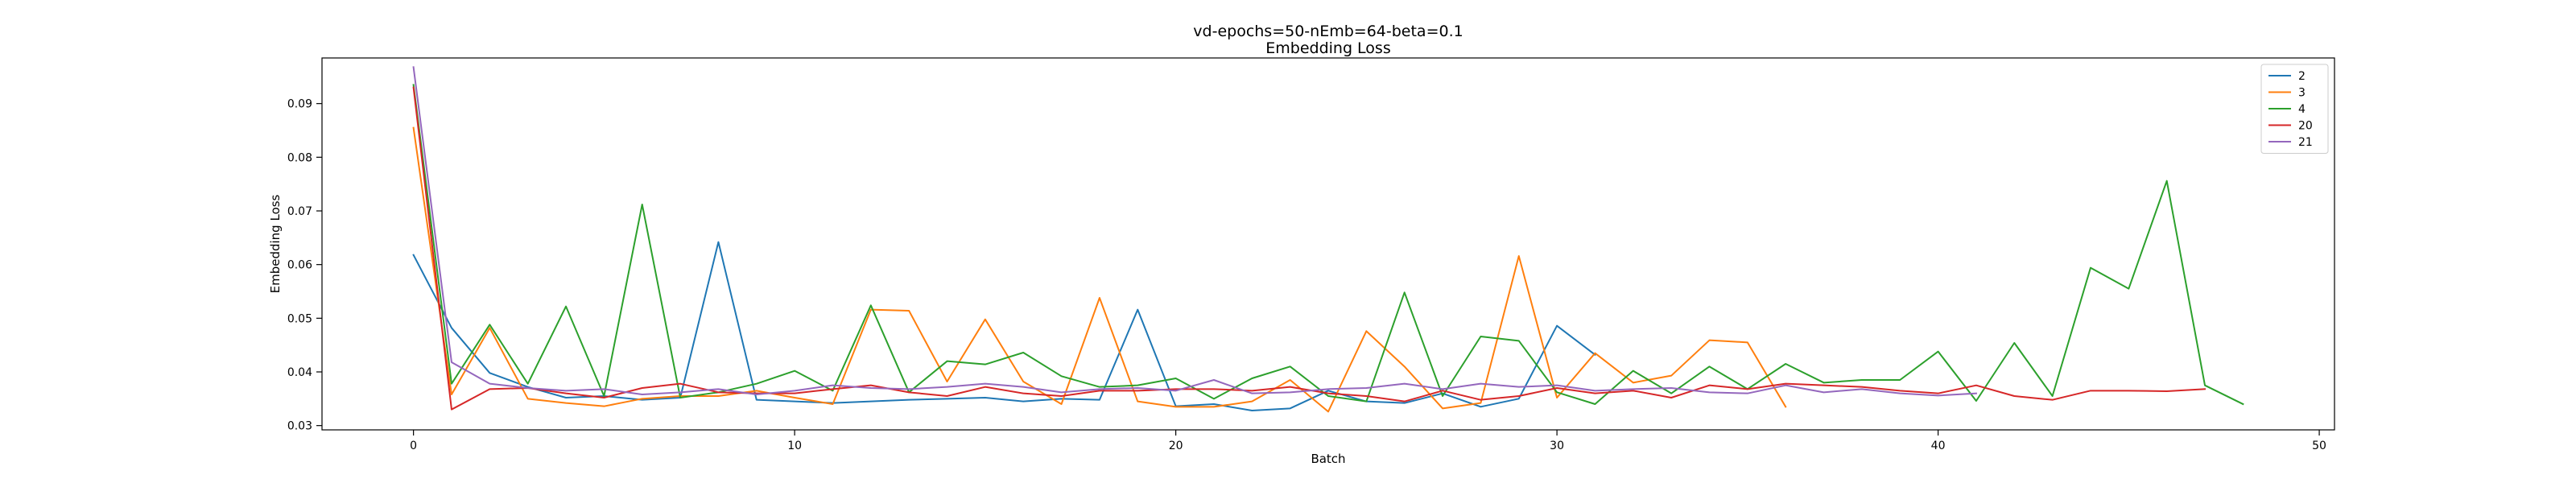  What do you see at coordinates (299, 372) in the screenshot?
I see `y-tick-label: 0.04` at bounding box center [299, 372].